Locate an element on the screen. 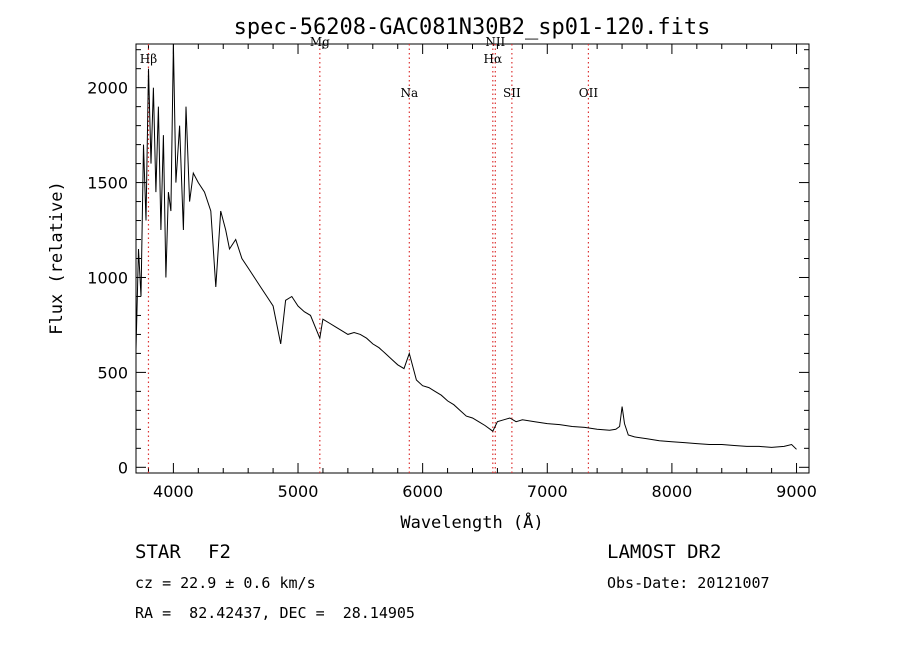  y-tick-label: 1500 is located at coordinates (107, 183).